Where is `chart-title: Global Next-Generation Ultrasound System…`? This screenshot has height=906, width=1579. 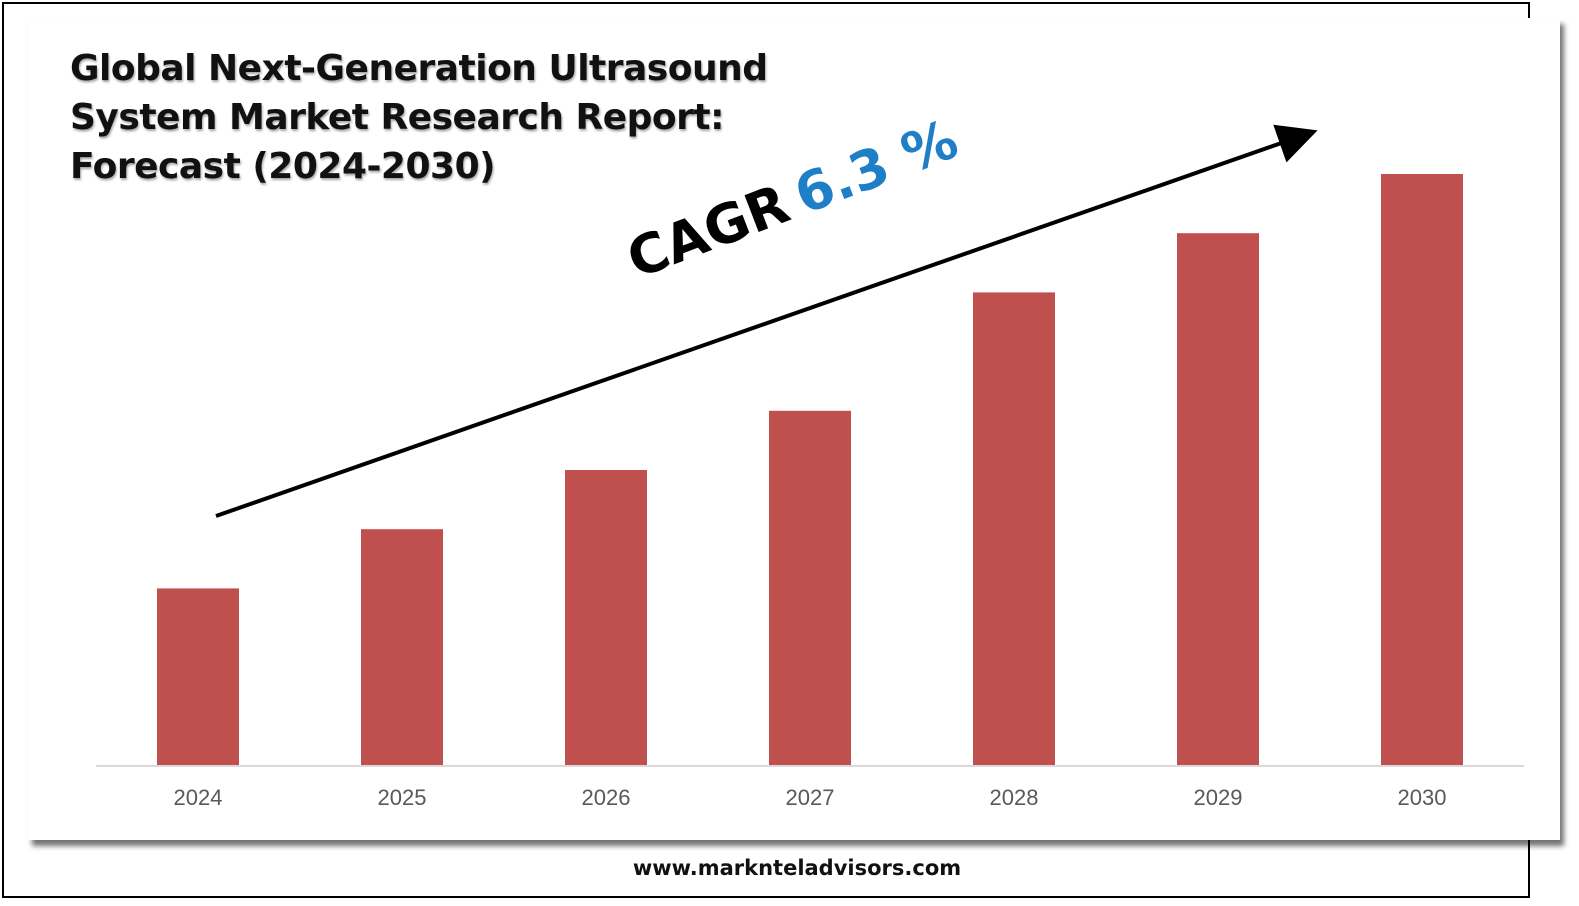 chart-title: Global Next-Generation Ultrasound System… is located at coordinates (450, 117).